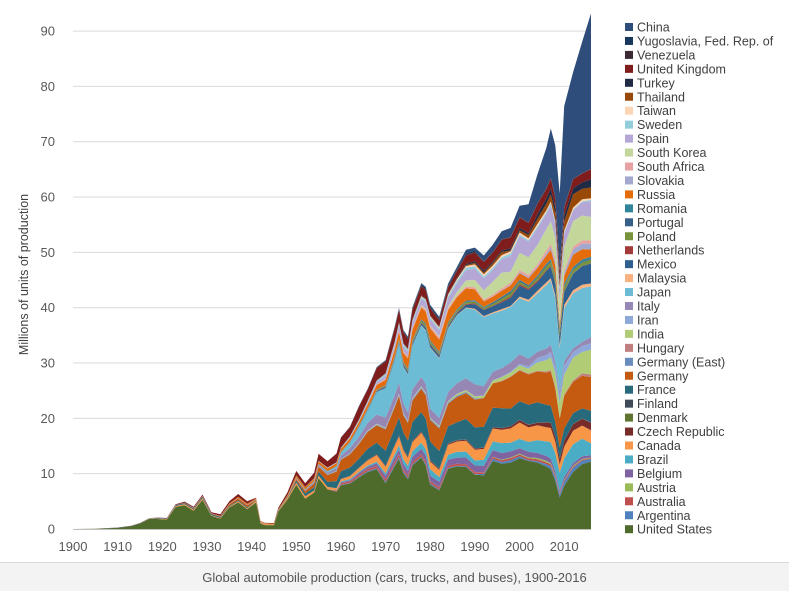 The height and width of the screenshot is (591, 789). Describe the element at coordinates (659, 446) in the screenshot. I see `legend-label: Canada` at that location.